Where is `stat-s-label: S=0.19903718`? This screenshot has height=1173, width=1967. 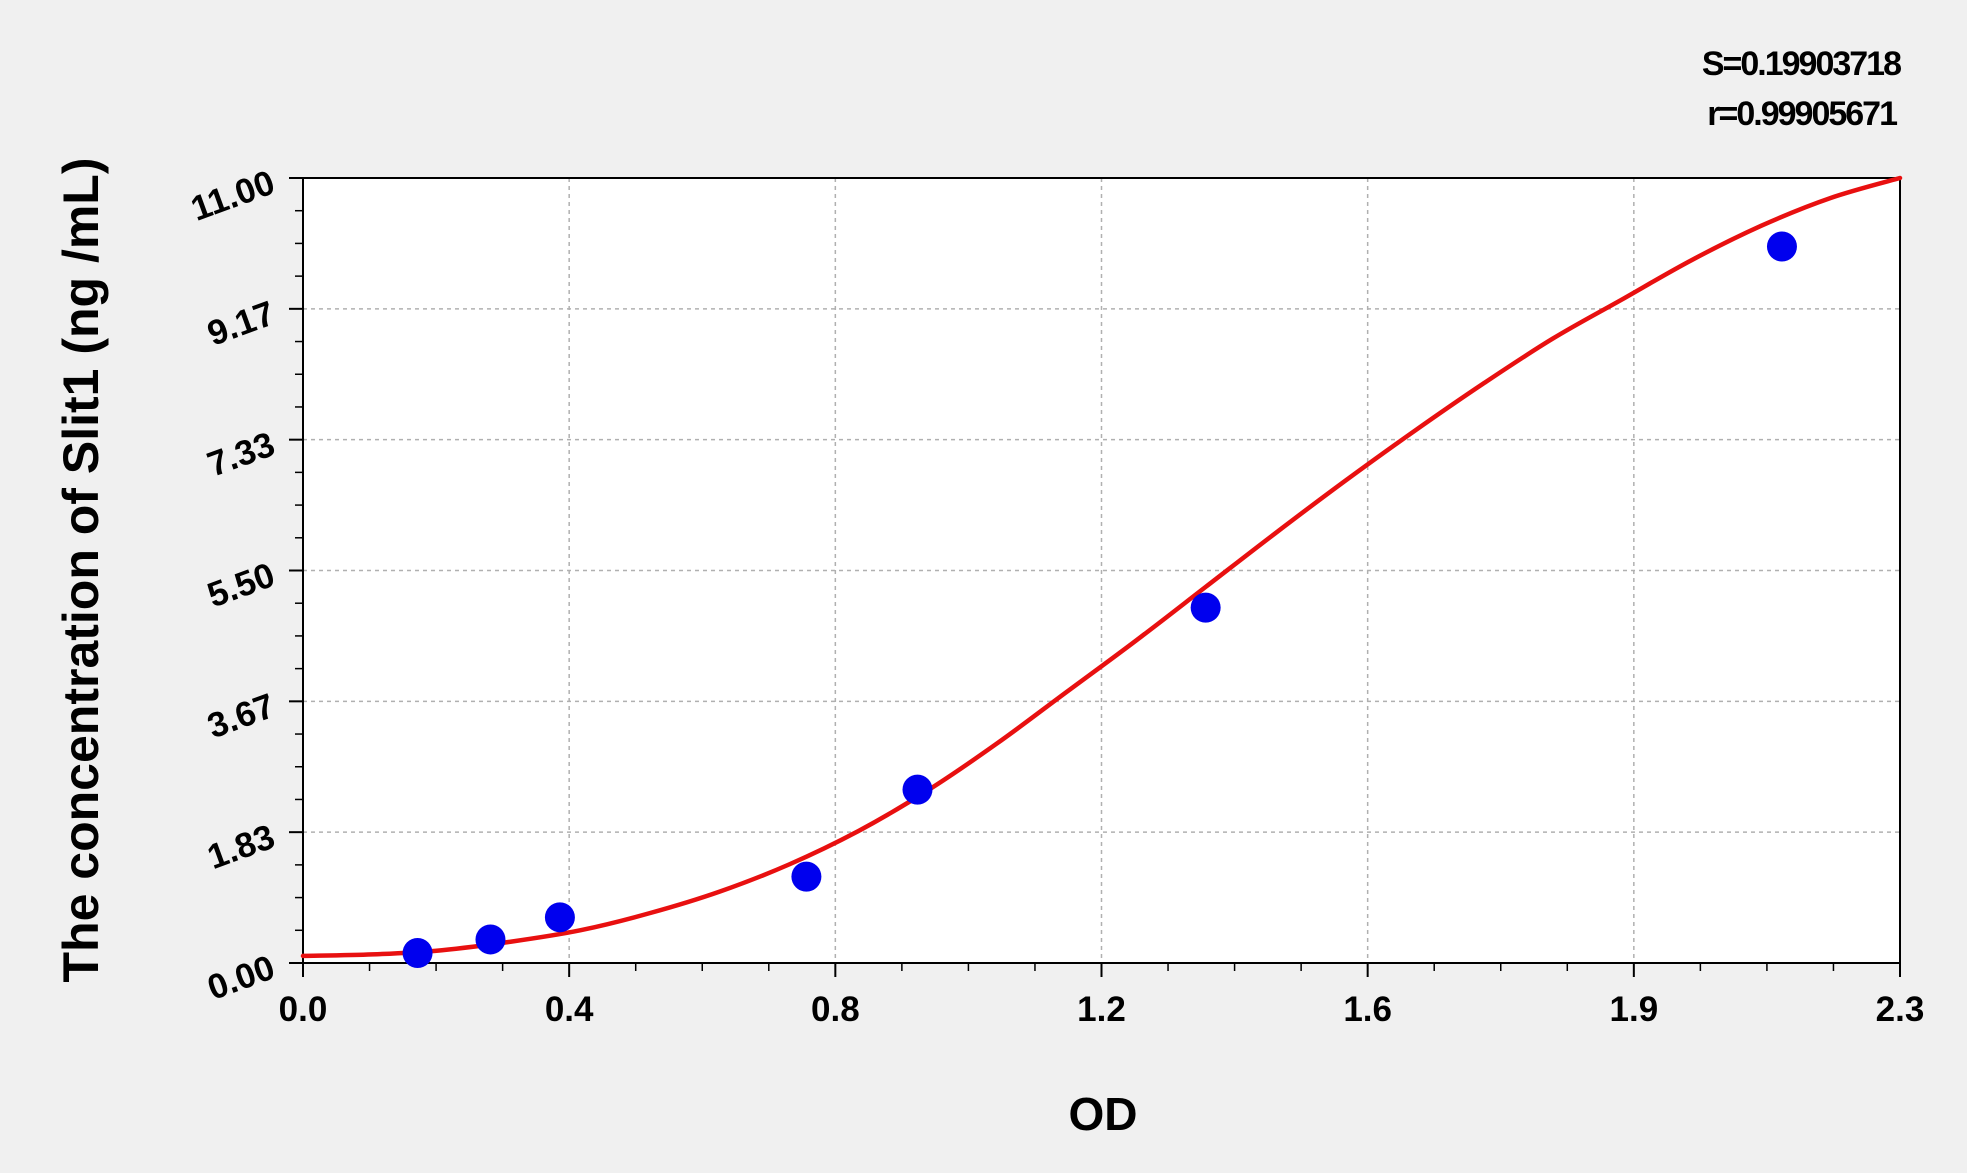 stat-s-label: S=0.19903718 is located at coordinates (1801, 64).